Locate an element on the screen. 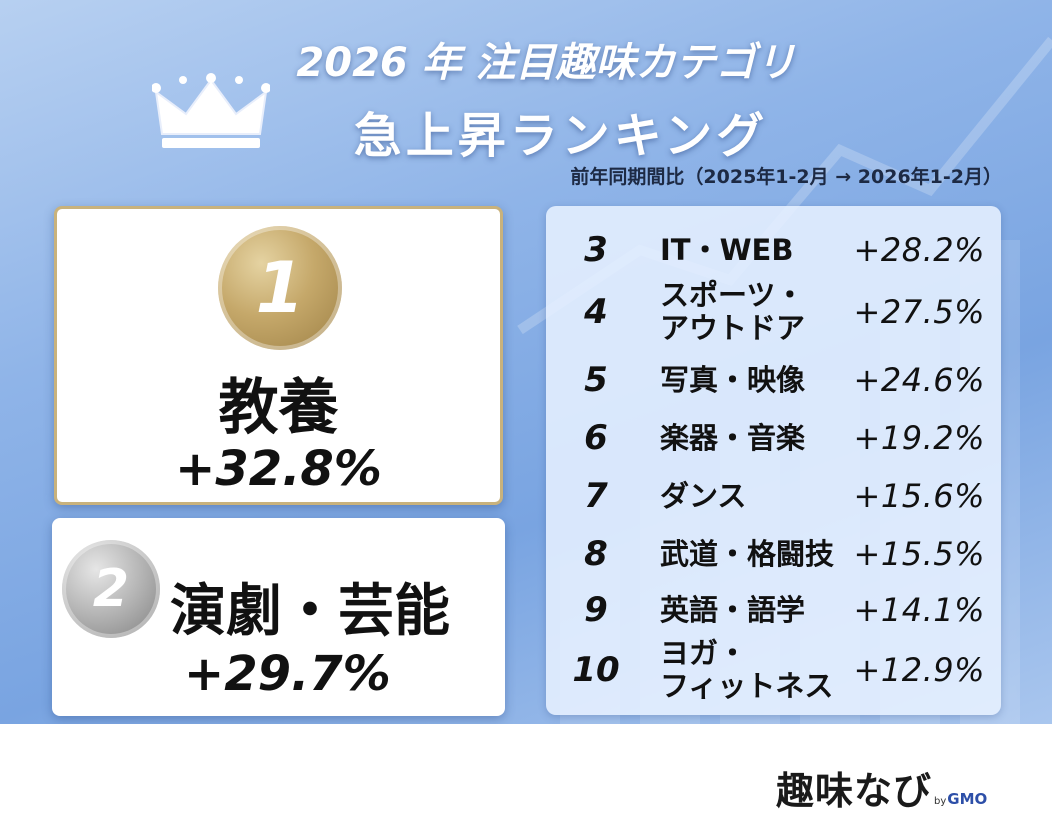  brand-logo: 趣味なび by GMO is located at coordinates (881, 788).